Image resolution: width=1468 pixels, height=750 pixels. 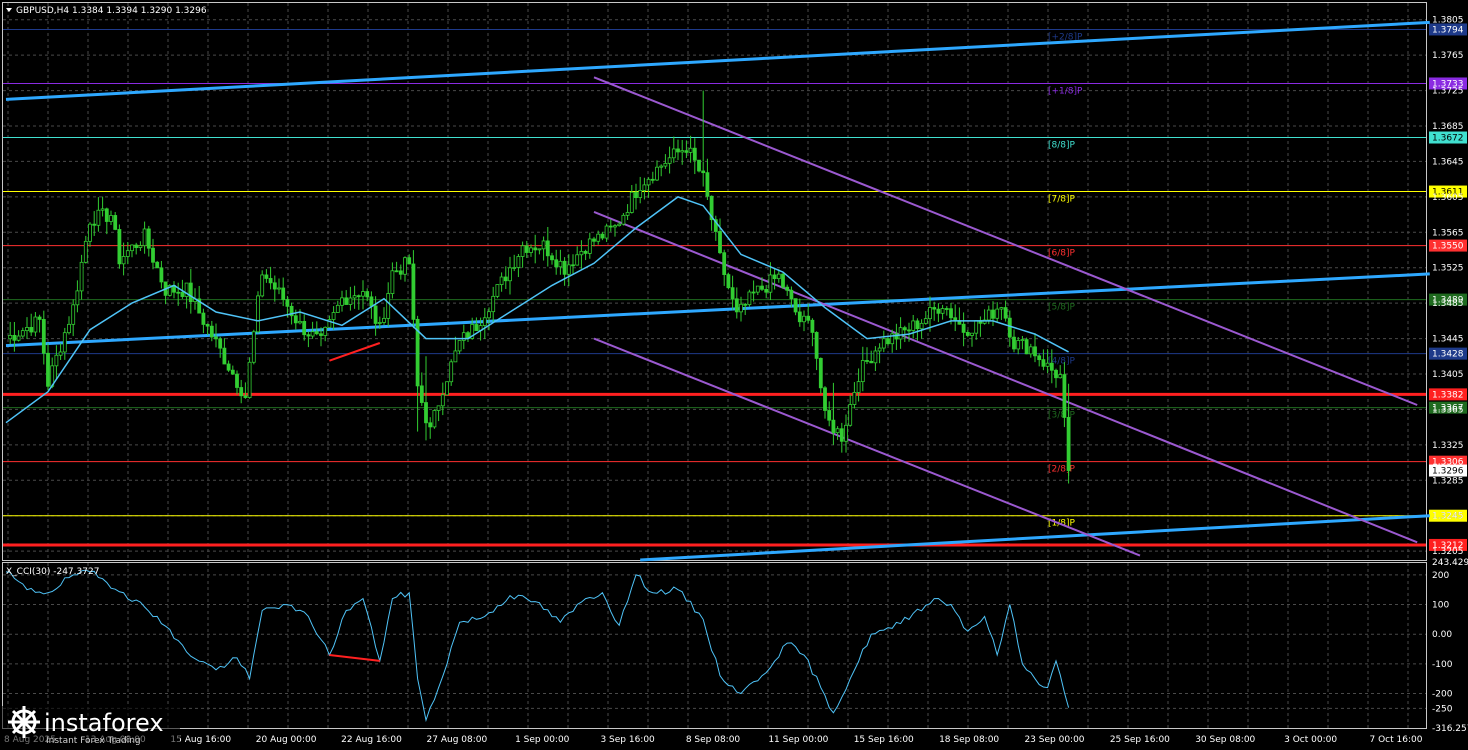 What do you see at coordinates (1448, 301) in the screenshot?
I see `murrey-price-tag-text: 1.3489` at bounding box center [1448, 301].